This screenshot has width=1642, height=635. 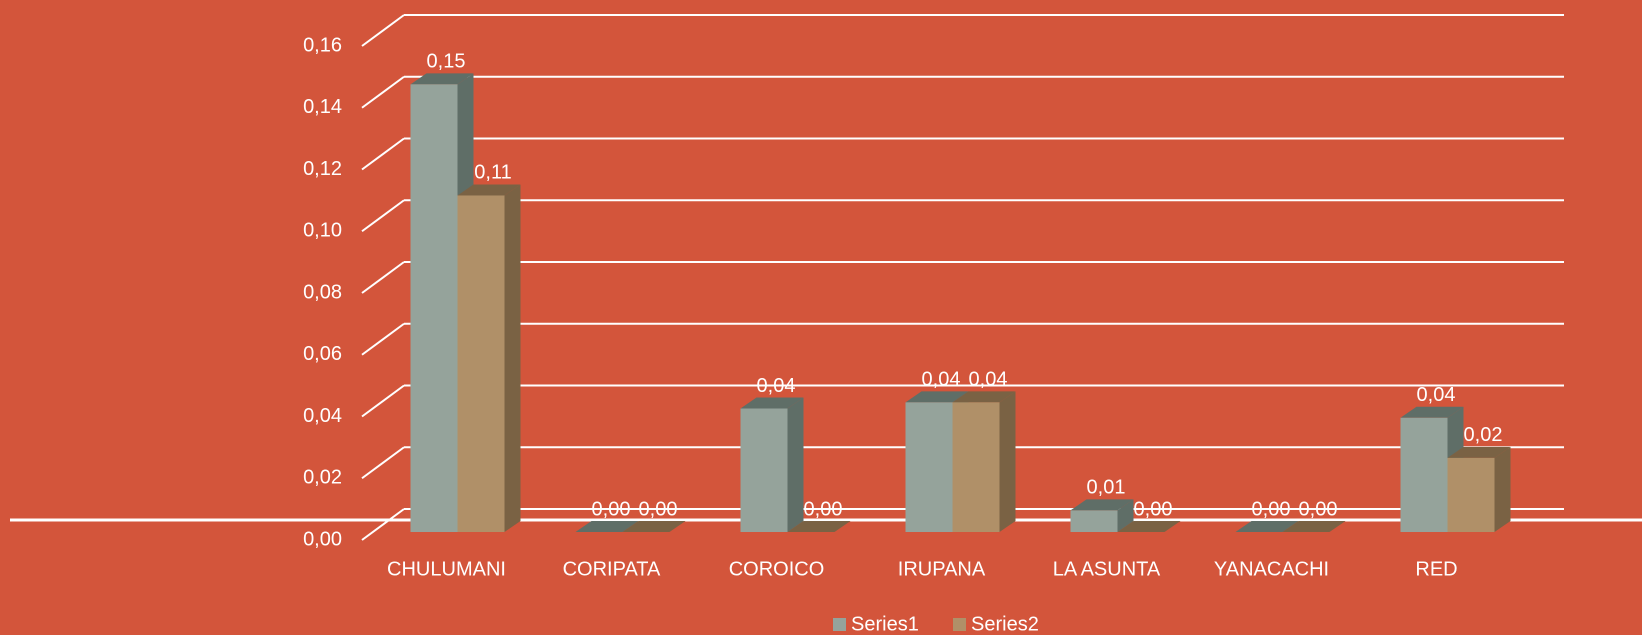 I want to click on y-tick-label: 0,04, so click(x=322, y=416).